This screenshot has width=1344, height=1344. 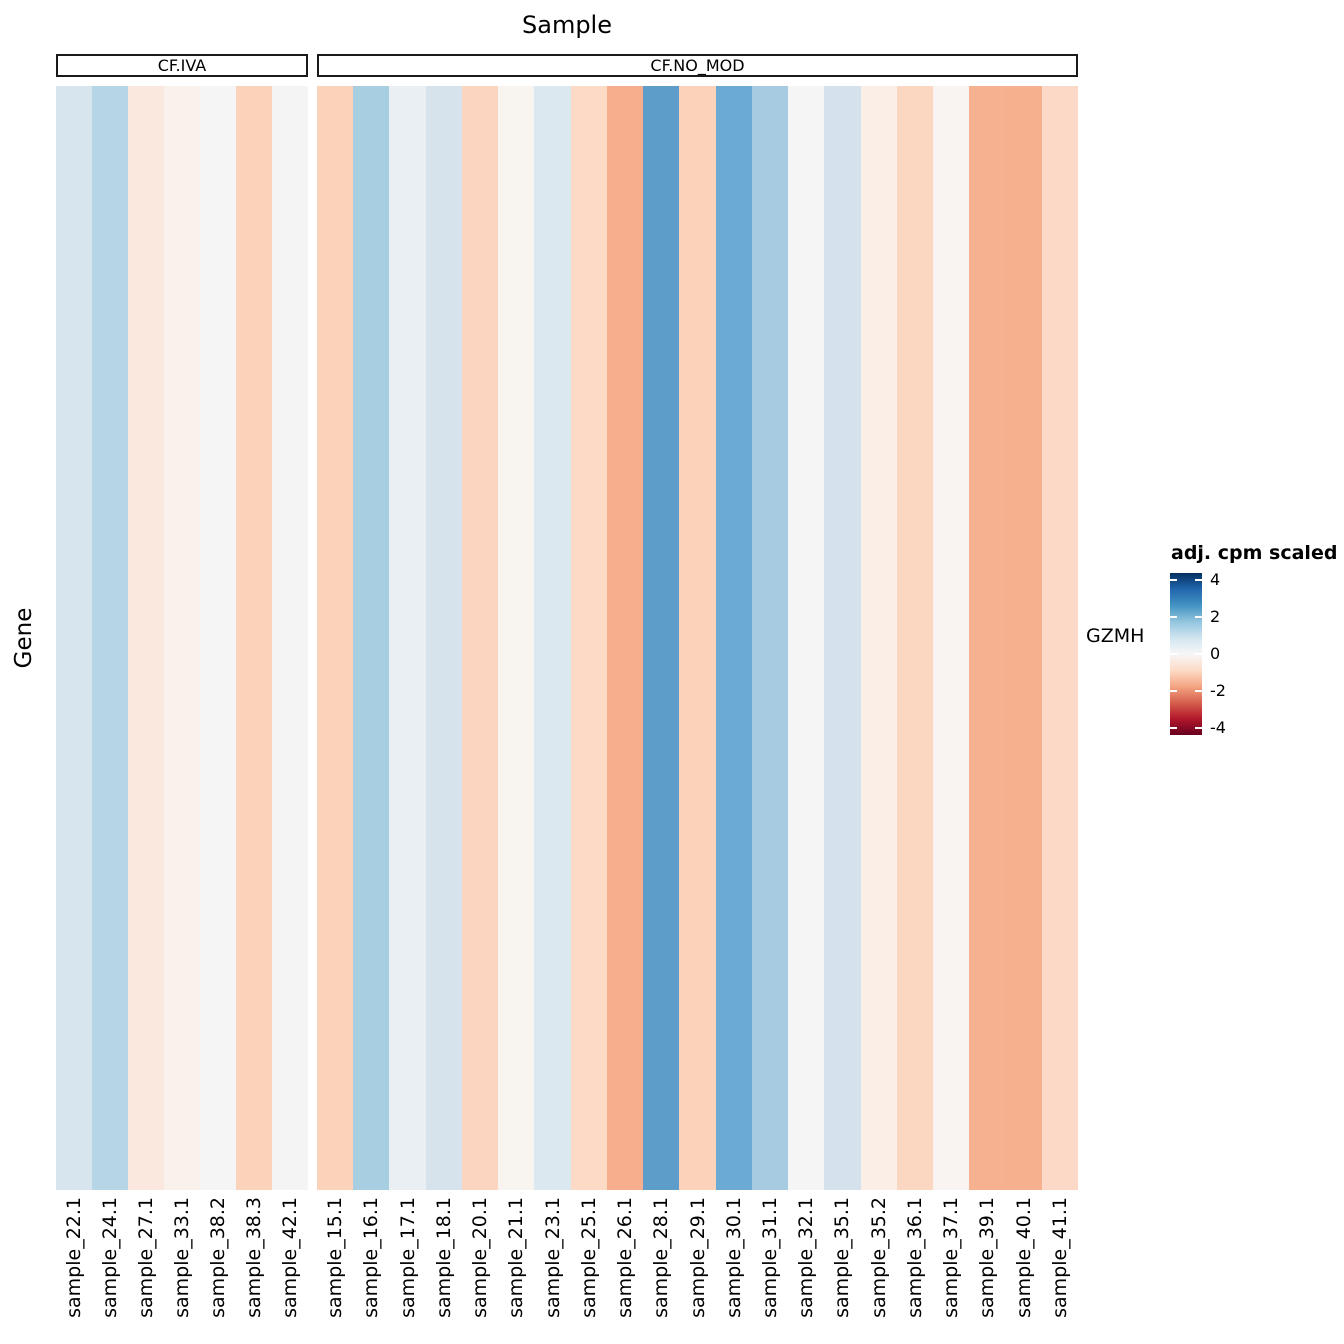 What do you see at coordinates (407, 1257) in the screenshot?
I see `x-axis-tick-label: sample_17.1` at bounding box center [407, 1257].